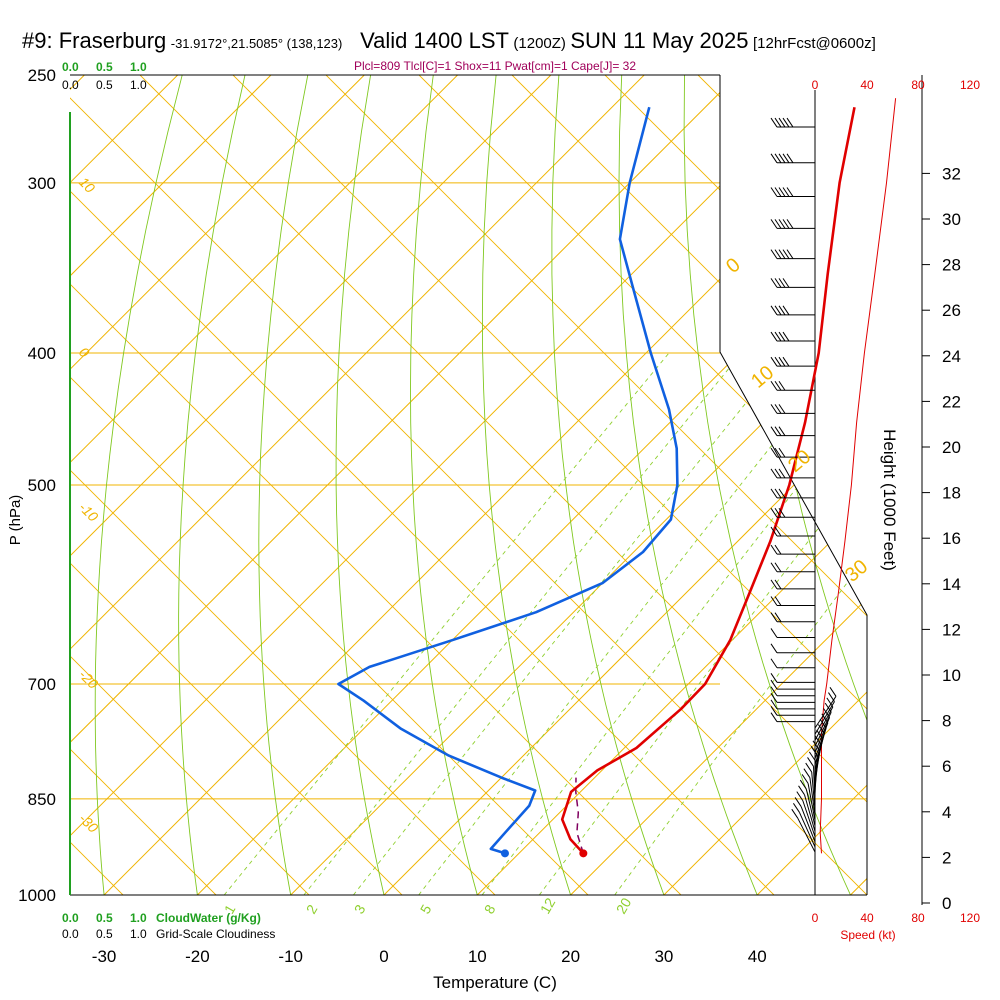  What do you see at coordinates (867, 85) in the screenshot?
I see `speed-tick-label: 40` at bounding box center [867, 85].